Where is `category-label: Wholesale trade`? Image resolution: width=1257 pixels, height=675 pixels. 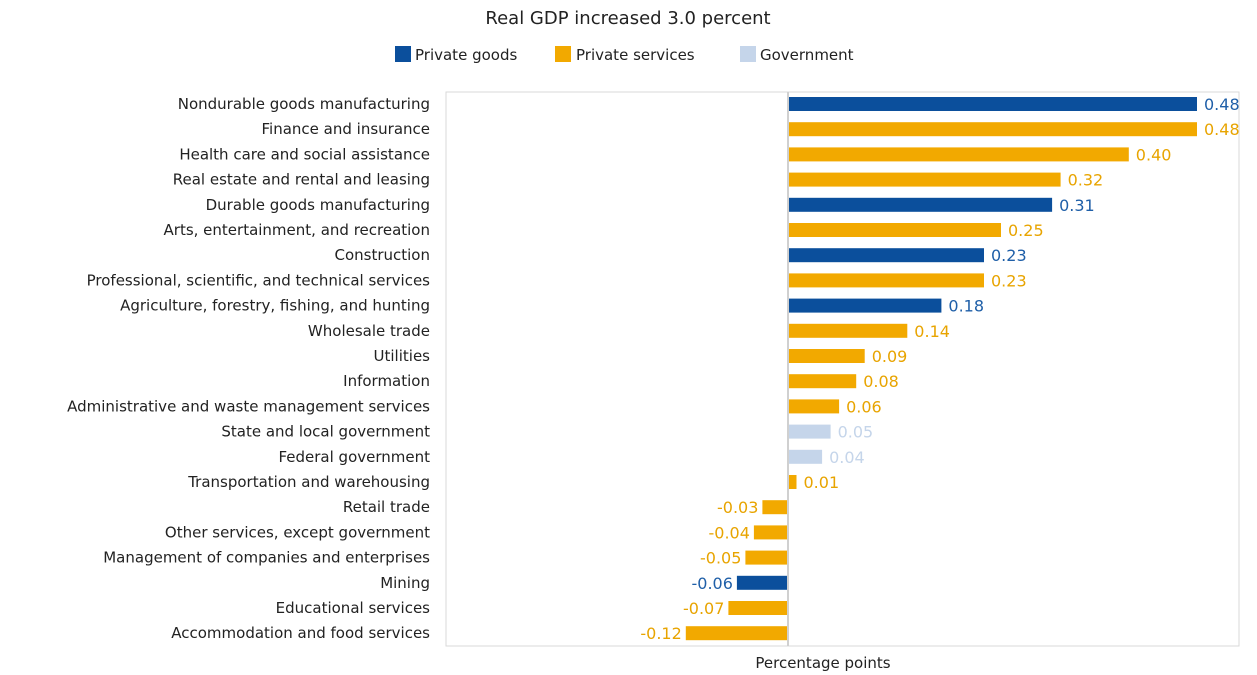 category-label: Wholesale trade is located at coordinates (369, 331).